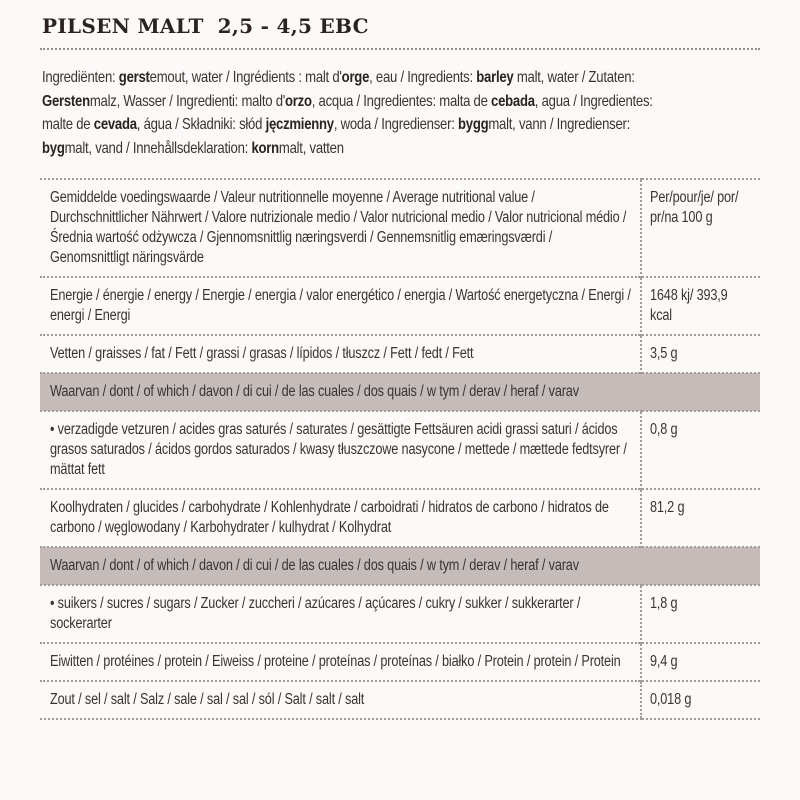 This screenshot has width=800, height=800. What do you see at coordinates (205, 26) in the screenshot?
I see `product-title: PILSEN MALT 2,5 - 4,5 EBC` at bounding box center [205, 26].